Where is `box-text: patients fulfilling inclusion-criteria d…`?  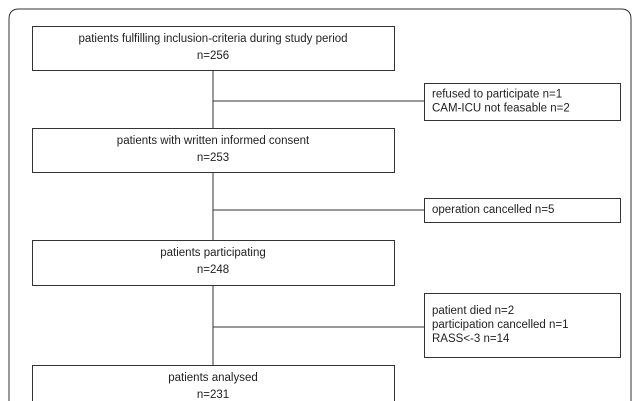 box-text: patients fulfilling inclusion-criteria d… is located at coordinates (212, 39).